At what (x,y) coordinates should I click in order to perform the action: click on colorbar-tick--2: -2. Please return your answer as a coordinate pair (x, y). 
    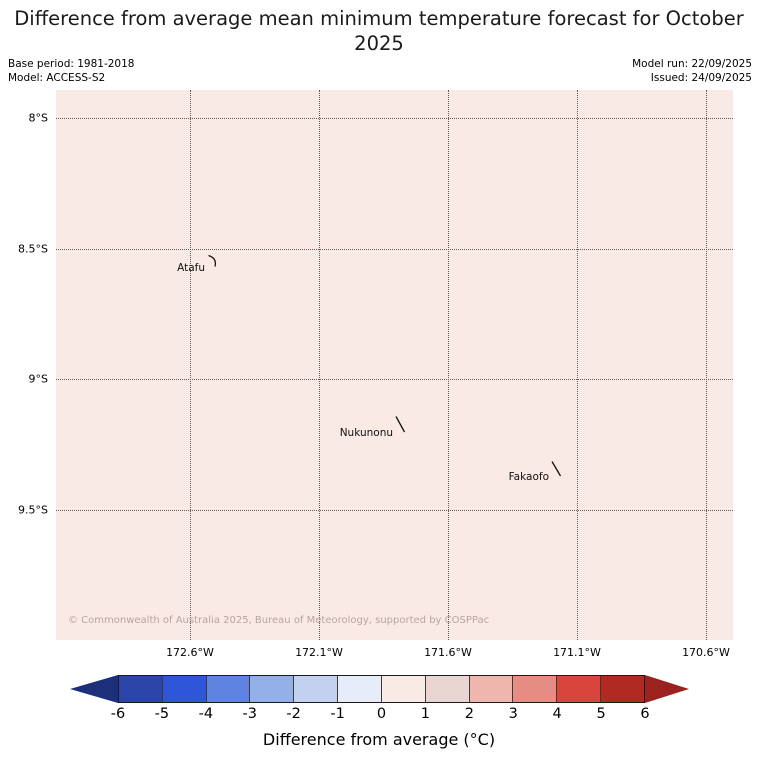
    Looking at the image, I should click on (293, 714).